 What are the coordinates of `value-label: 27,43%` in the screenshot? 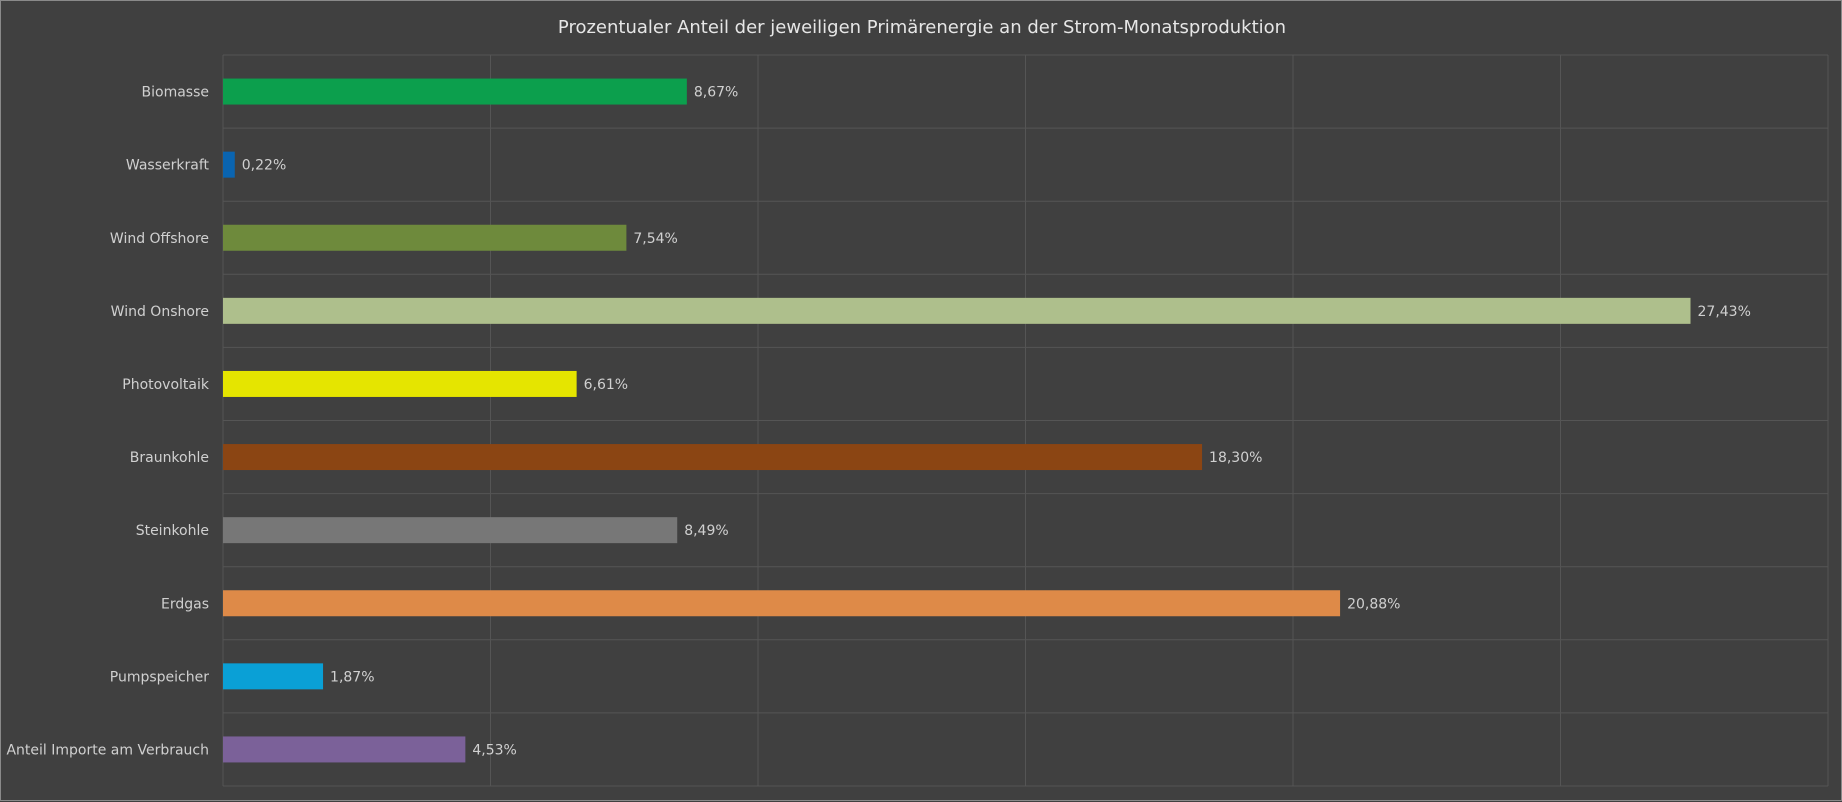 It's located at (1724, 312).